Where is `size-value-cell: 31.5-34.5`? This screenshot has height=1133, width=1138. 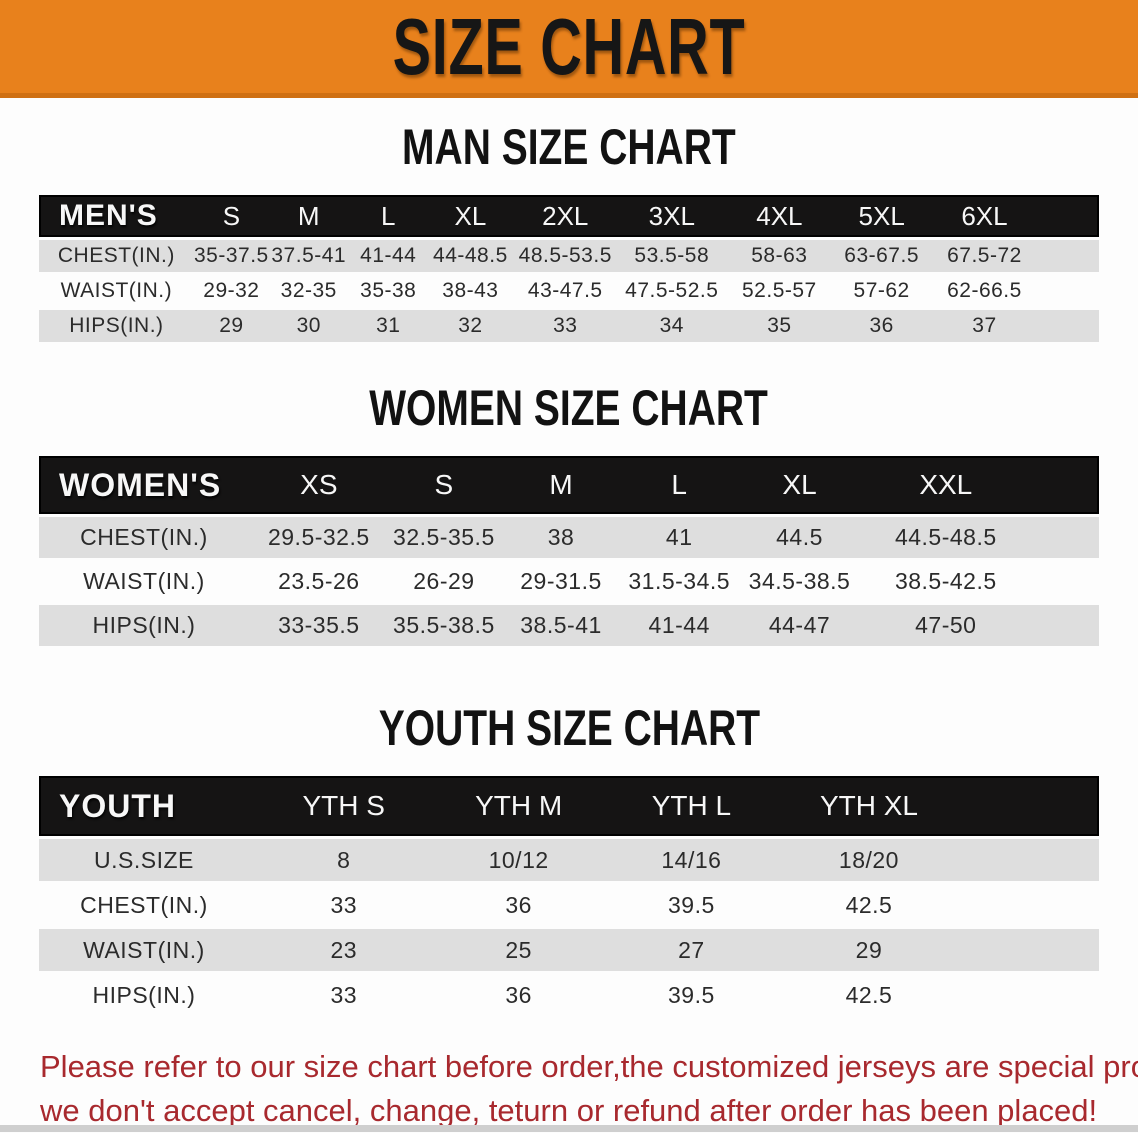 size-value-cell: 31.5-34.5 is located at coordinates (679, 581).